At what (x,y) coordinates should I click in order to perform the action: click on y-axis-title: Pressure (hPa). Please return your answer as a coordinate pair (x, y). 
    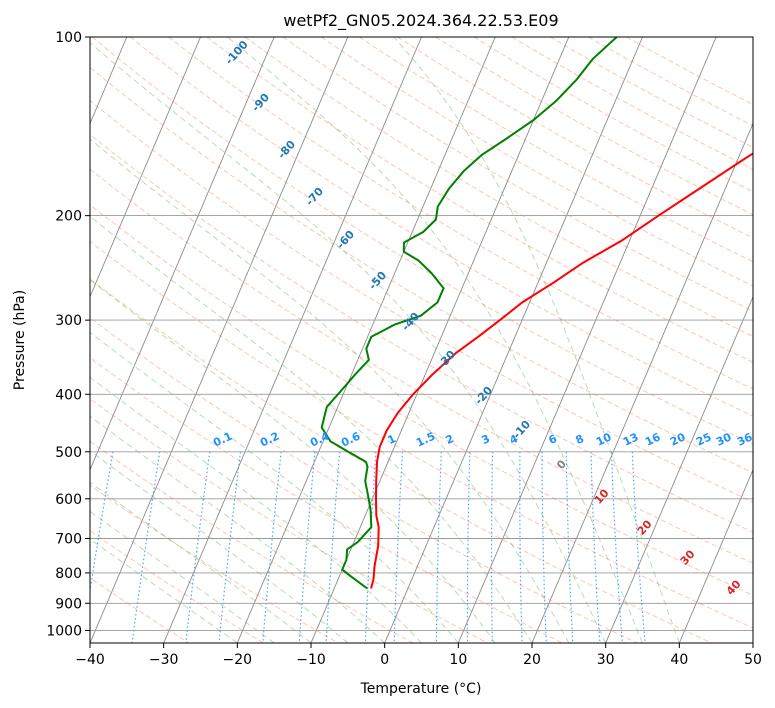
    Looking at the image, I should click on (20, 340).